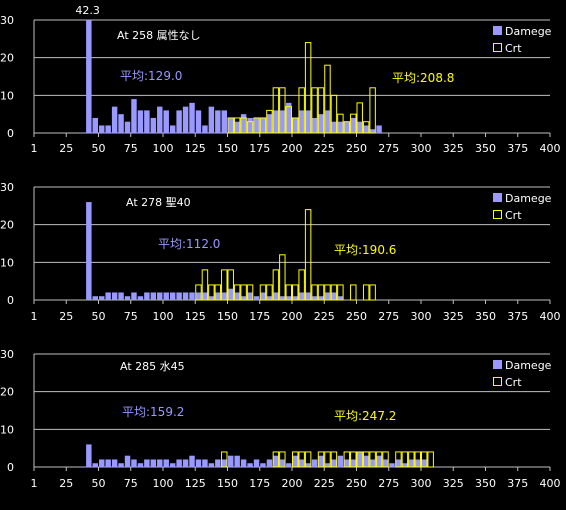 The image size is (566, 510). What do you see at coordinates (453, 483) in the screenshot?
I see `x-tick-label: 325` at bounding box center [453, 483].